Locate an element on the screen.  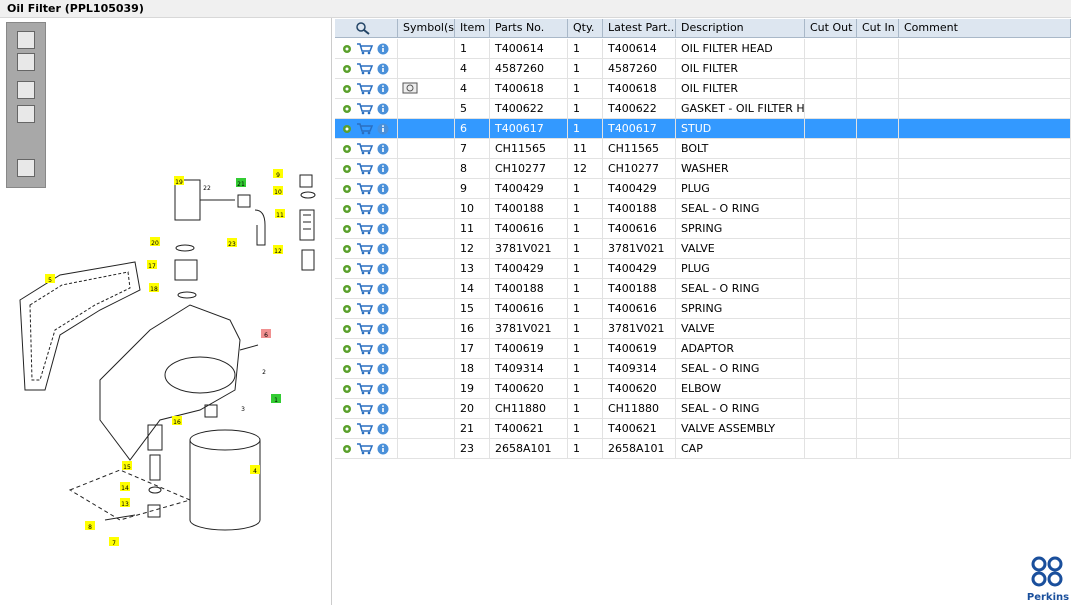
item-cell: 23 is located at coordinates (472, 449).